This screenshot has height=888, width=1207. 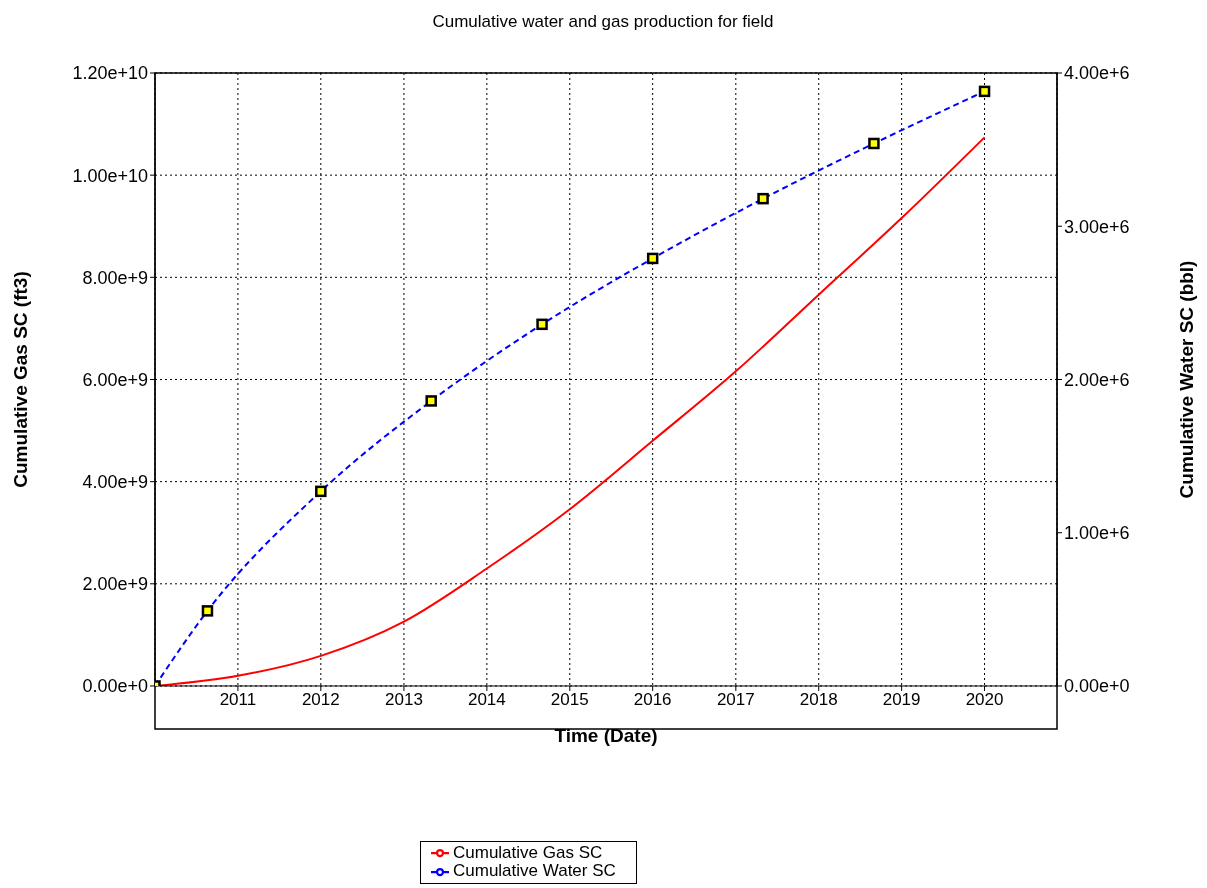 What do you see at coordinates (1186, 379) in the screenshot?
I see `y2-axis-title: Cumulative Water SC (bbl)` at bounding box center [1186, 379].